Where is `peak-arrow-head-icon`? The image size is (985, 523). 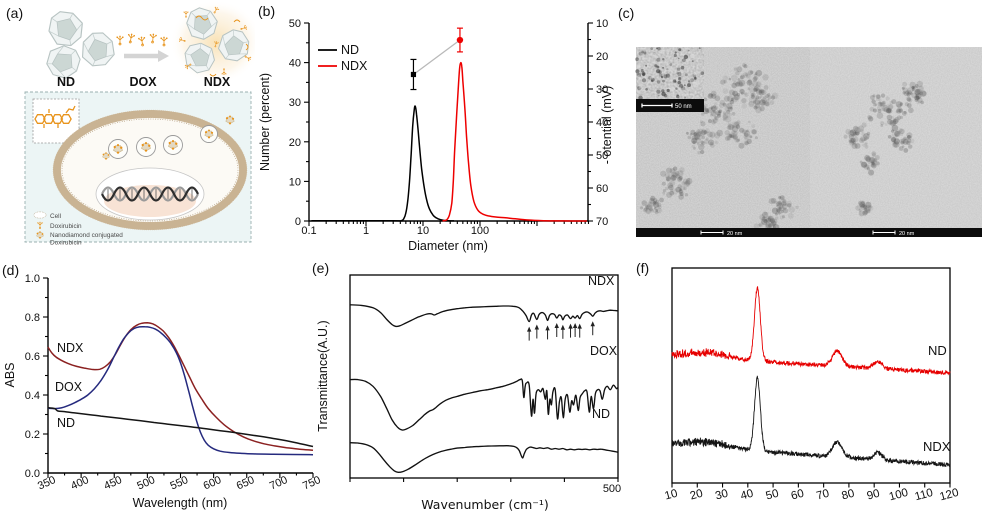 peak-arrow-head-icon is located at coordinates (563, 327).